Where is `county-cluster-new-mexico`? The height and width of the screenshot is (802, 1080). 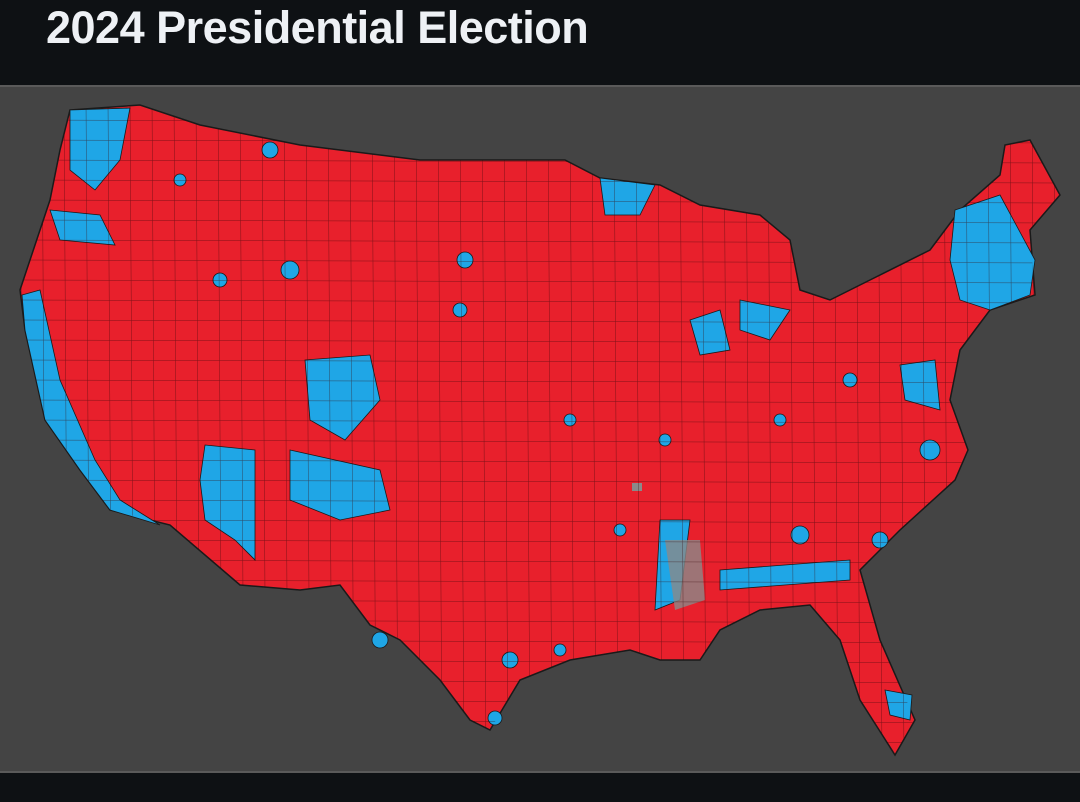
county-cluster-new-mexico is located at coordinates (340, 485).